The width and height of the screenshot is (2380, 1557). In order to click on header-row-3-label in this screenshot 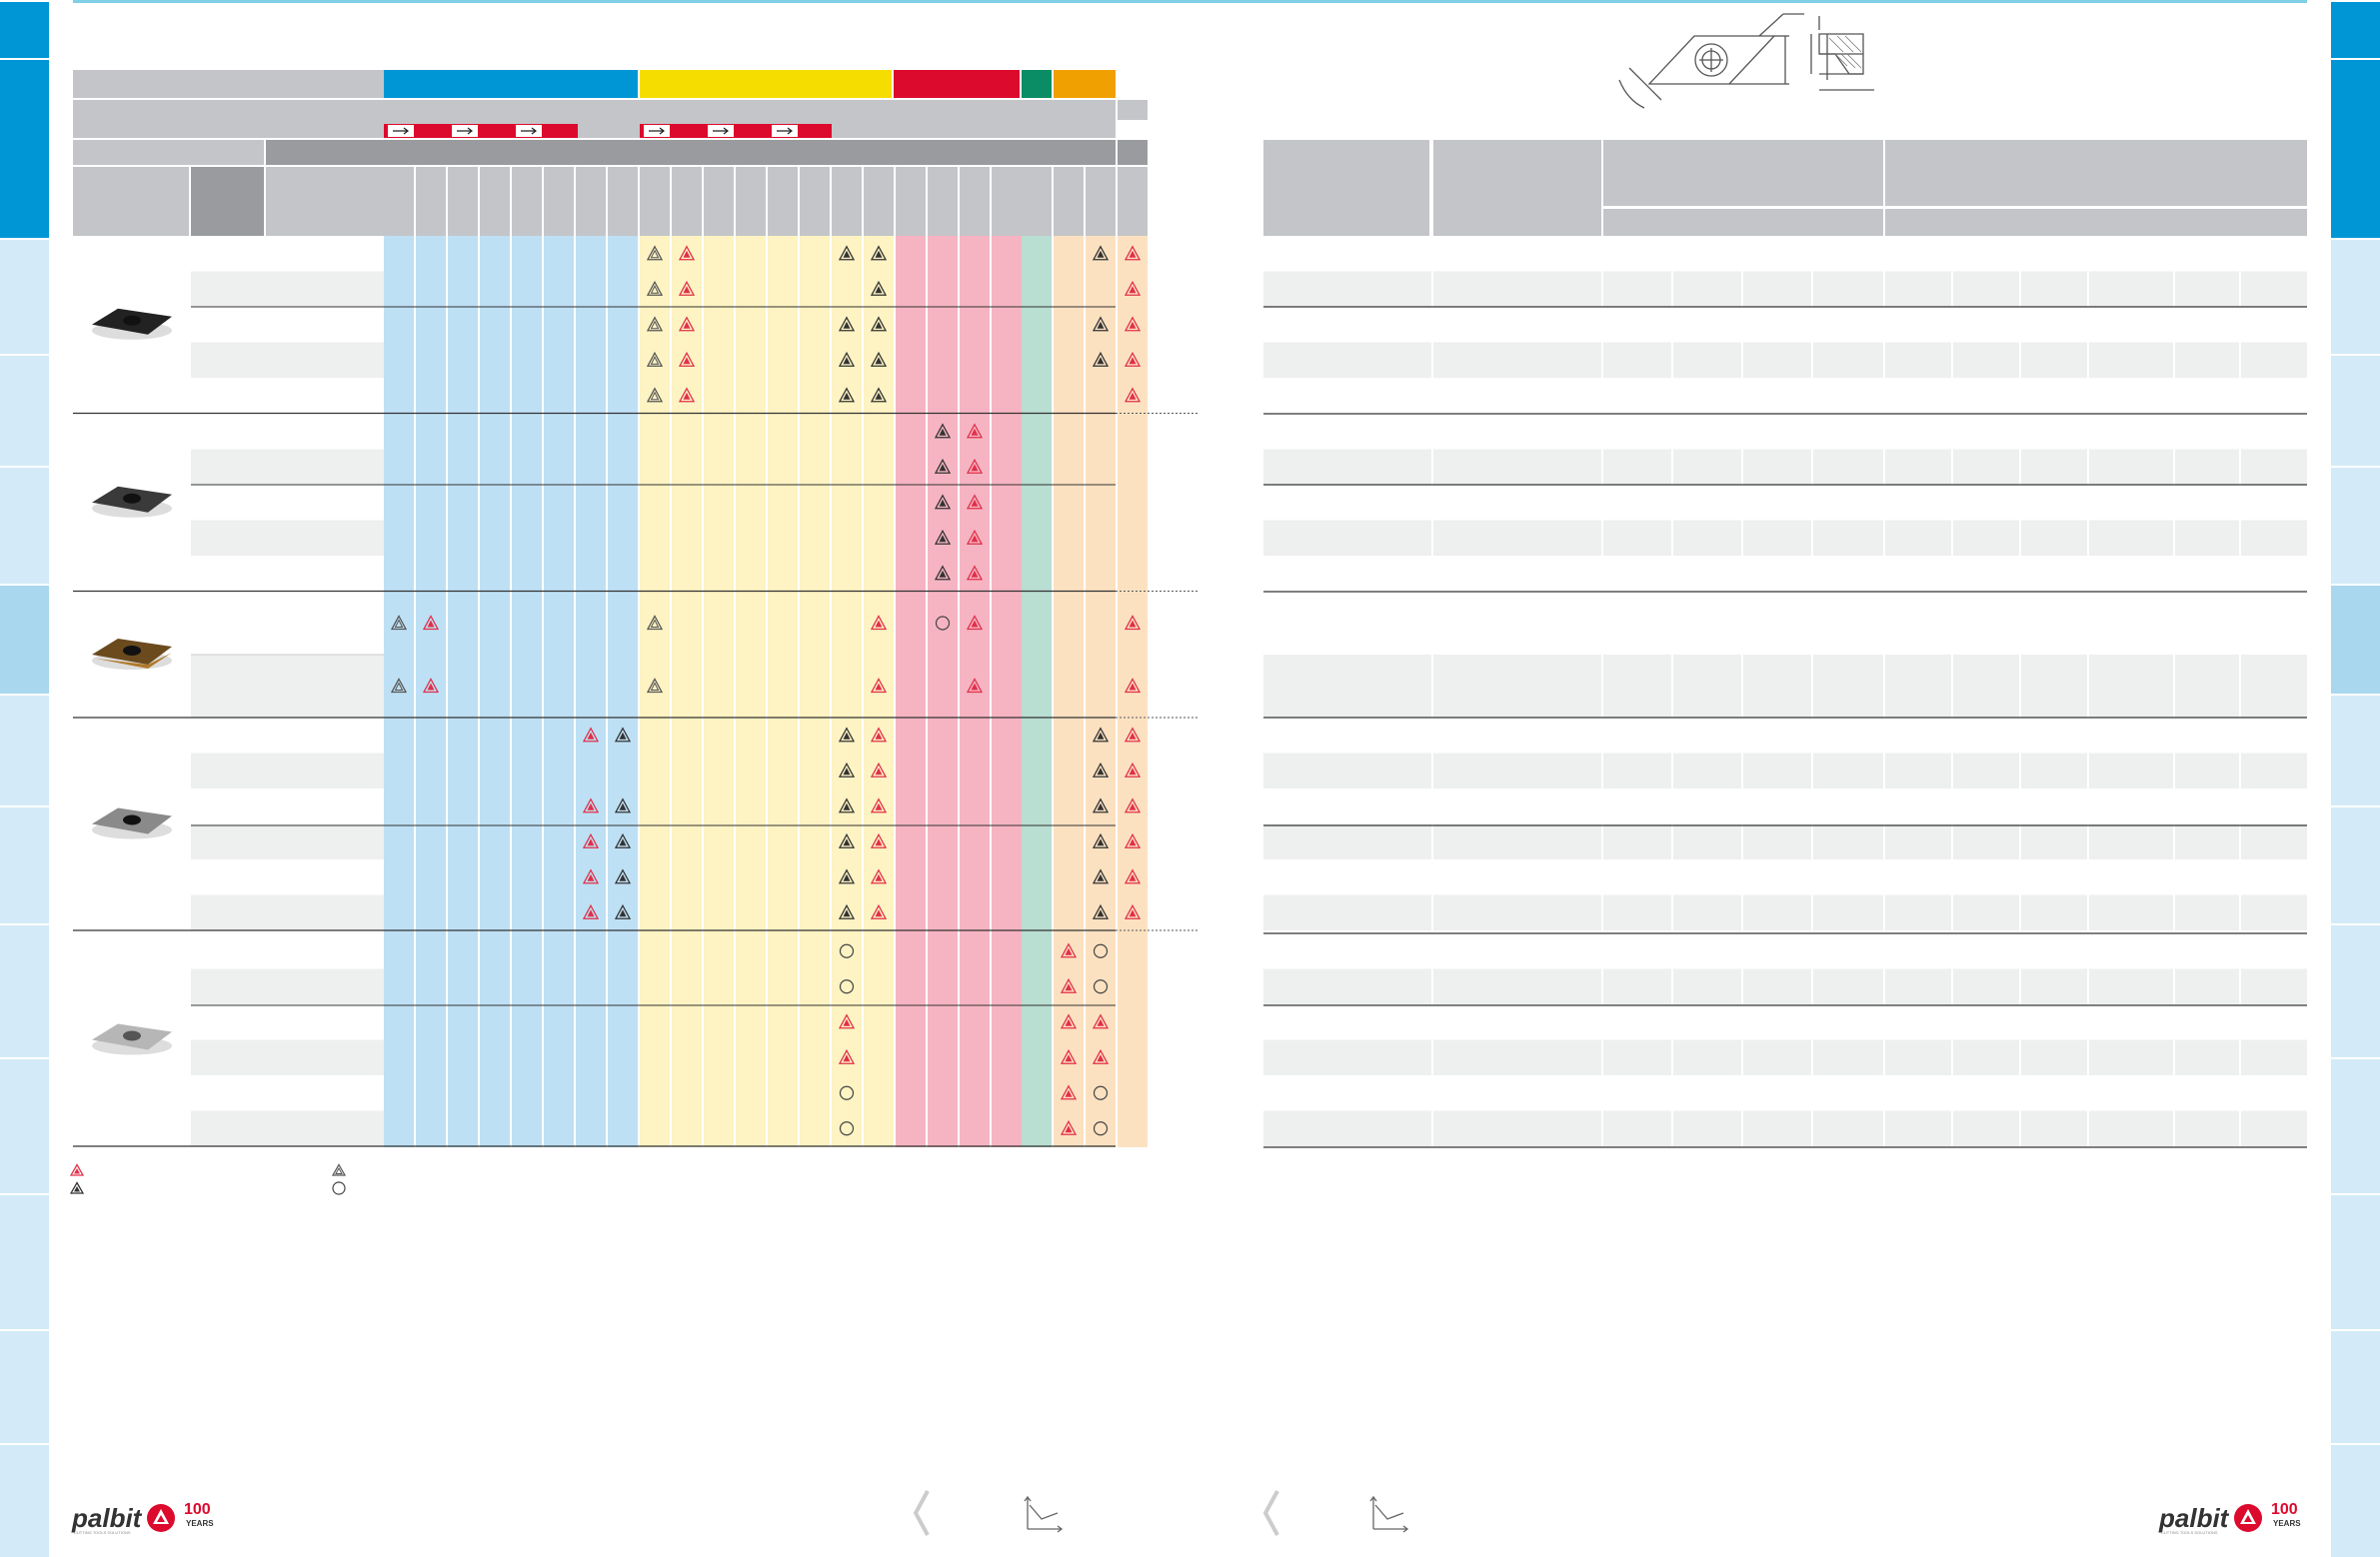, I will do `click(168, 152)`.